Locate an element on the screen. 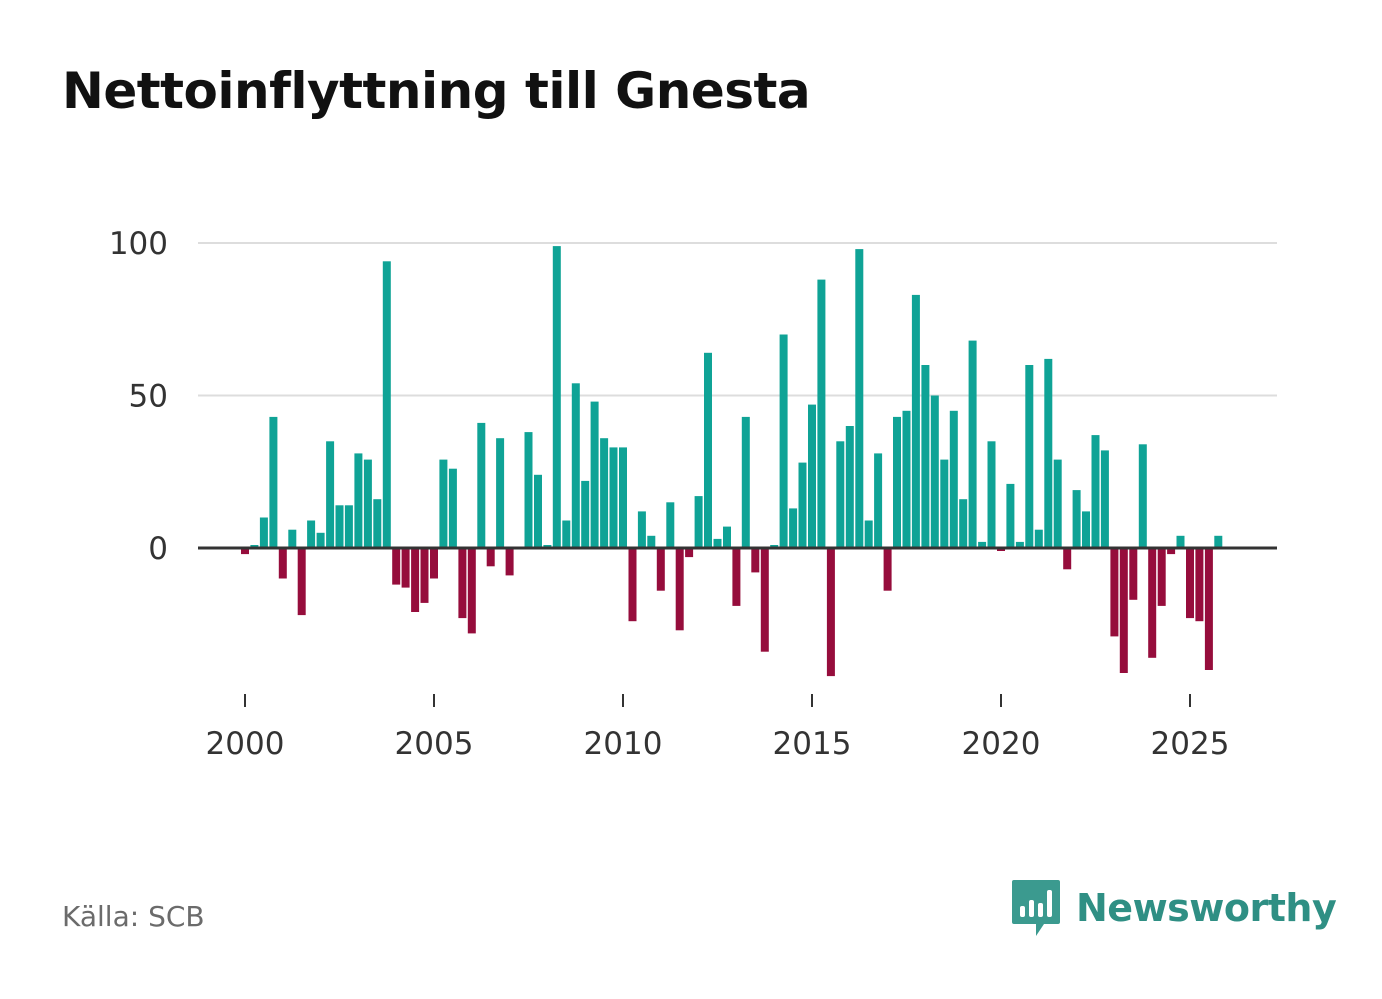 This screenshot has width=1382, height=999. y-tick-label-0: 0 is located at coordinates (158, 549).